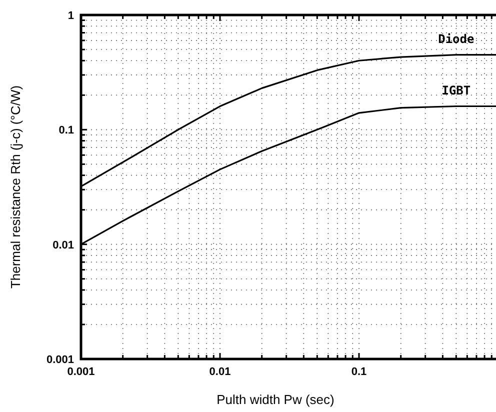 The width and height of the screenshot is (496, 412). I want to click on x-tick-label: 0.001, so click(81, 372).